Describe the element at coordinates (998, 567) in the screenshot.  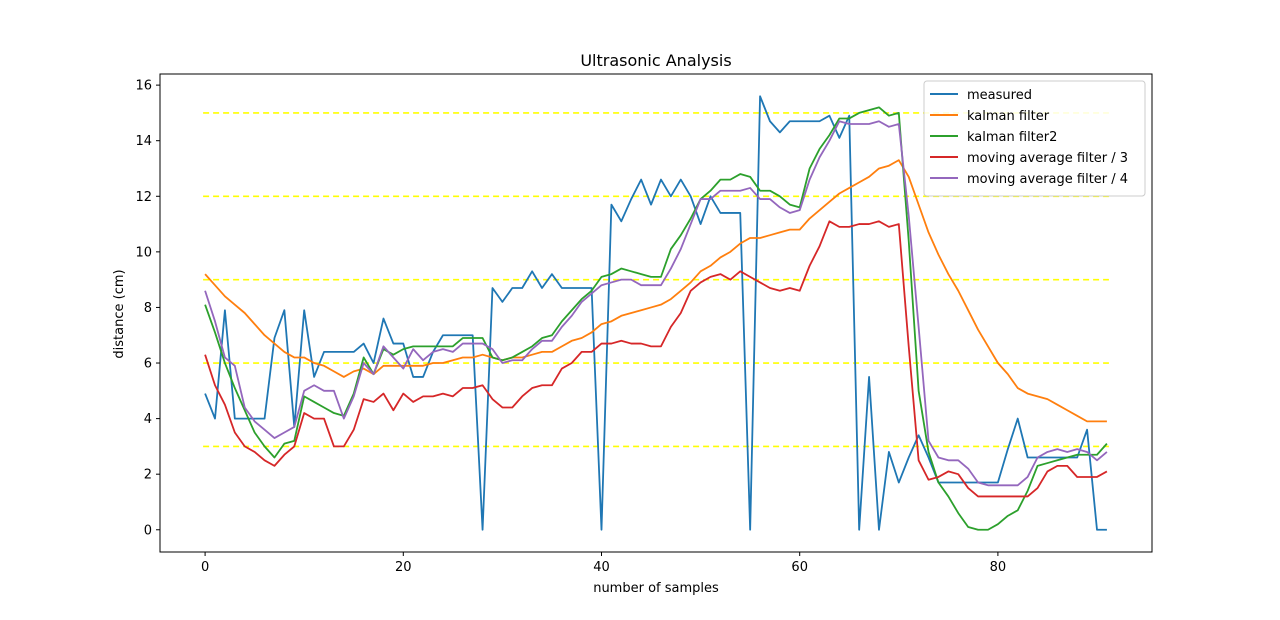
I see `x-tick-label-80: 80` at that location.